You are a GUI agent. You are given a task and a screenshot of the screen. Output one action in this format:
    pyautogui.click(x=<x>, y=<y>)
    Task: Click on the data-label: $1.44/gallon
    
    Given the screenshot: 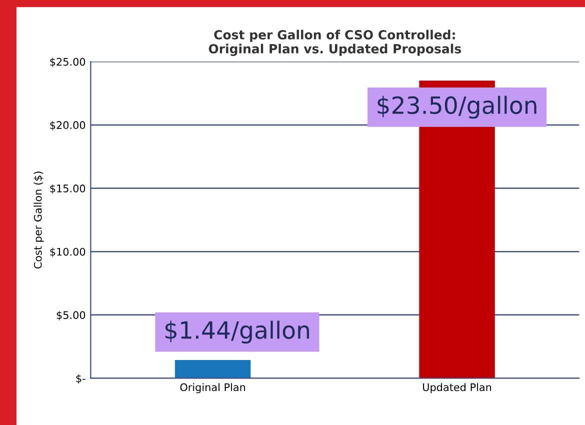 What is the action you would take?
    pyautogui.click(x=237, y=332)
    